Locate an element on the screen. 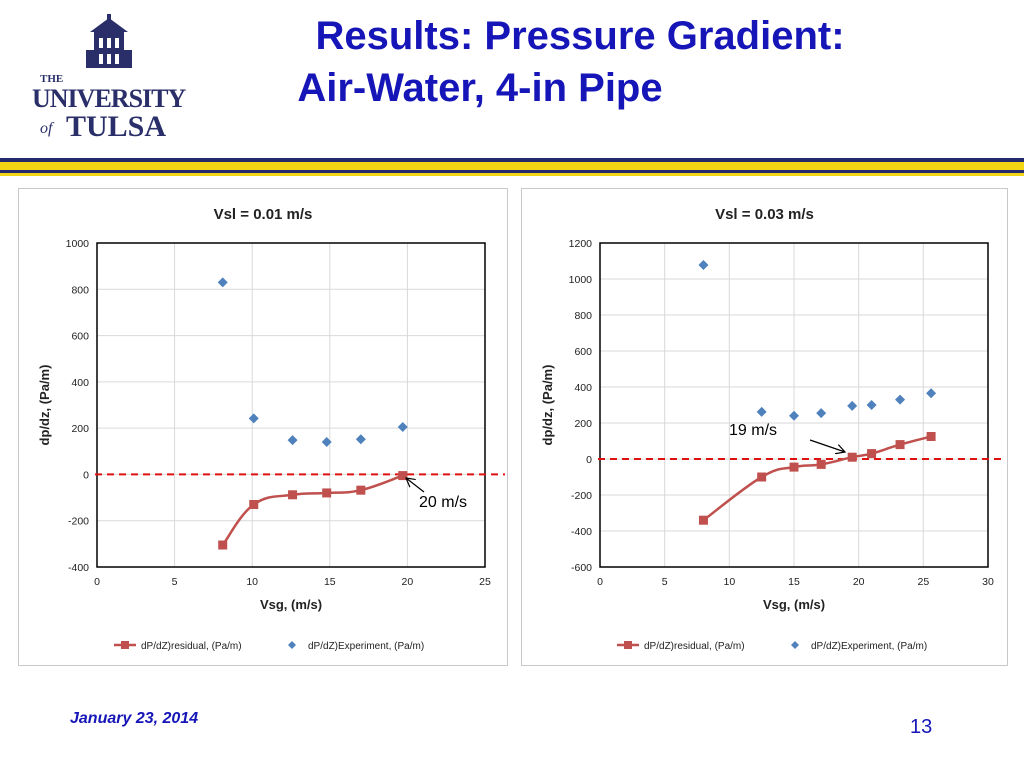 The width and height of the screenshot is (1024, 768). logo-the-text: THE is located at coordinates (51, 79).